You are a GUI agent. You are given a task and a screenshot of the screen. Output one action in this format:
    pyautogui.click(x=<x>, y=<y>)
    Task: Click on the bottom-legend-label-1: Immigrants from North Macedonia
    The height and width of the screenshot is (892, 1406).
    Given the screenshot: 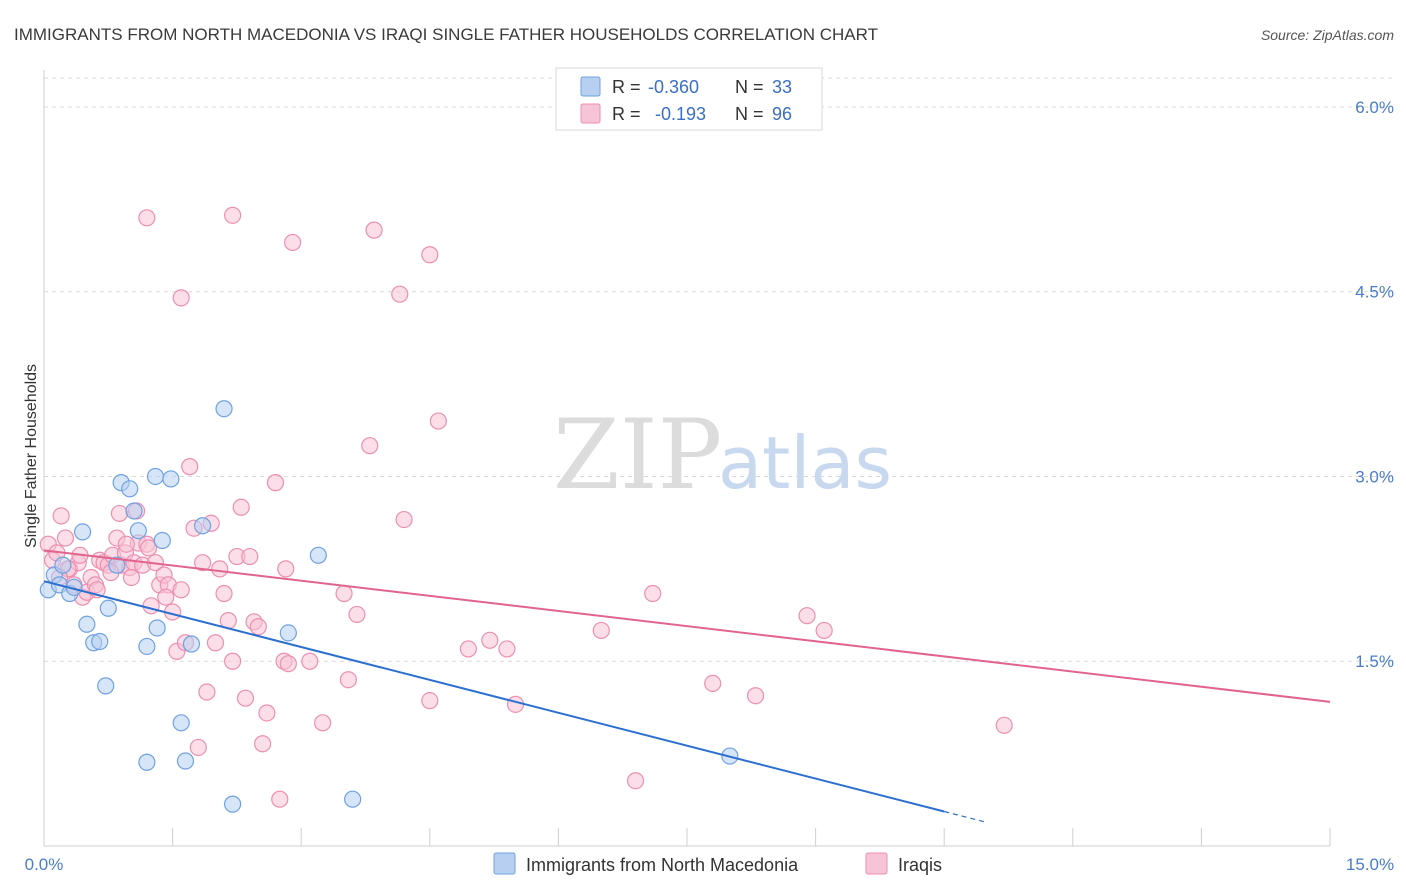 What is the action you would take?
    pyautogui.click(x=662, y=865)
    